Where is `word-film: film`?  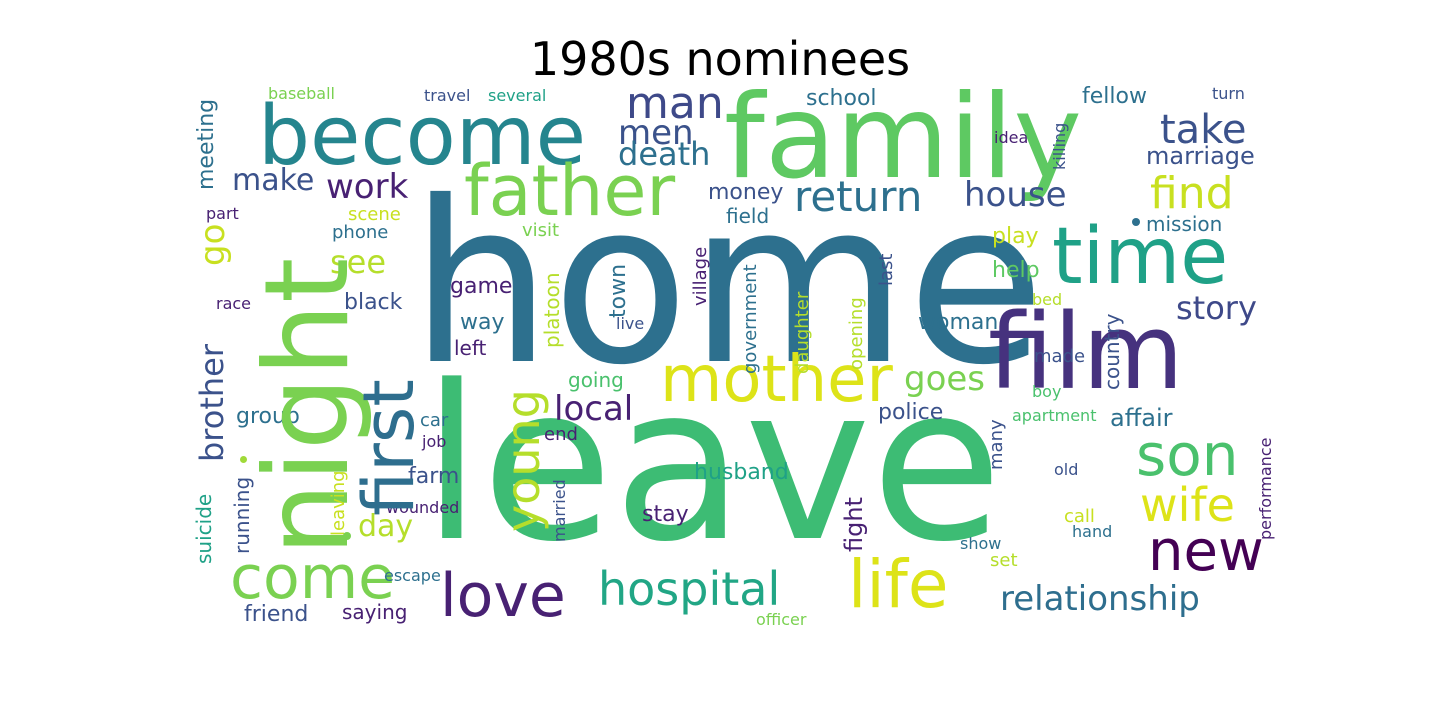 word-film: film is located at coordinates (1086, 352).